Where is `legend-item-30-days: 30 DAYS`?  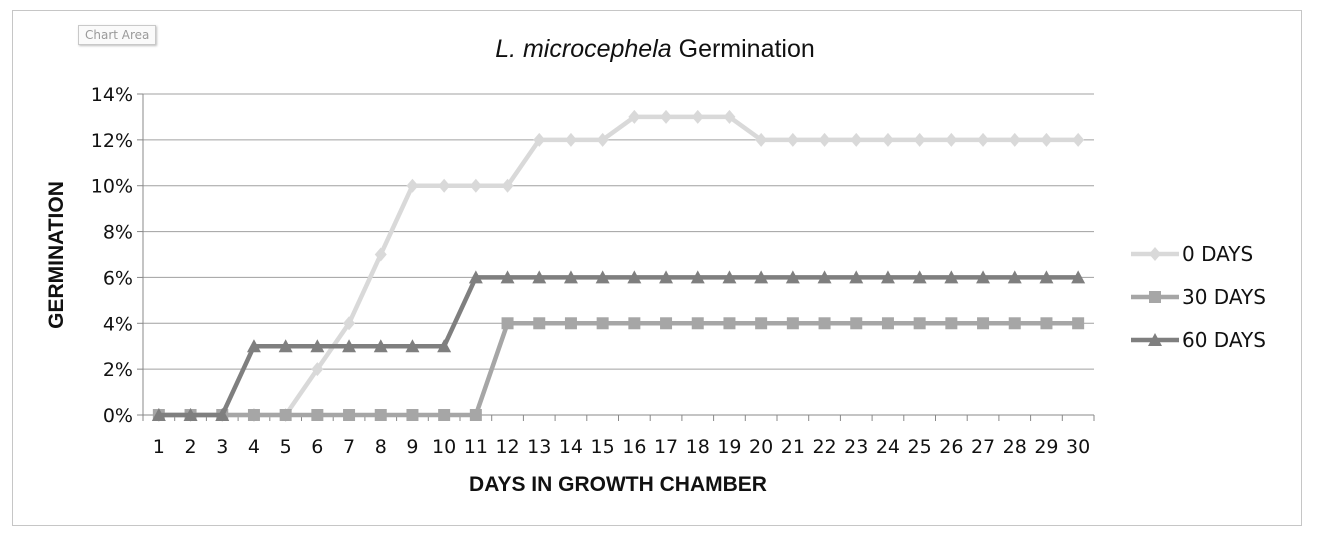
legend-item-30-days: 30 DAYS is located at coordinates (1198, 297).